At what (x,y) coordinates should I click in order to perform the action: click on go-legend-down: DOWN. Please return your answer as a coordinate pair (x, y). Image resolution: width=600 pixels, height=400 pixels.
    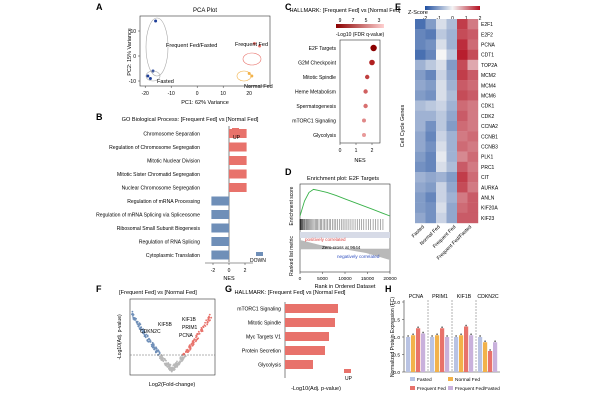
    Looking at the image, I should click on (258, 261).